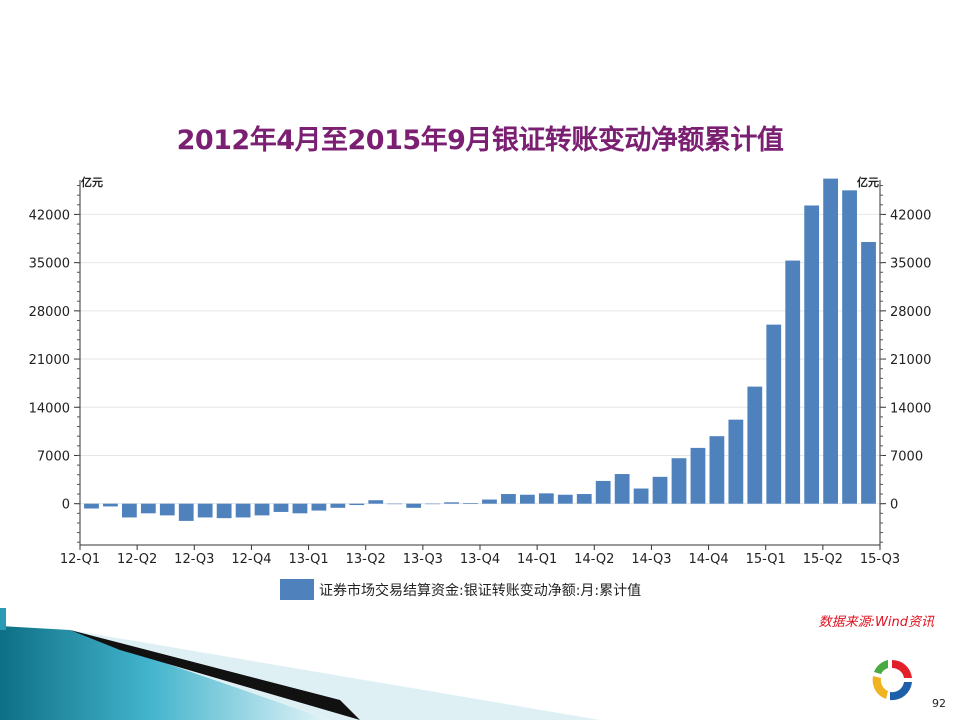 Image resolution: width=960 pixels, height=720 pixels. Describe the element at coordinates (939, 703) in the screenshot. I see `page-number: 92` at that location.